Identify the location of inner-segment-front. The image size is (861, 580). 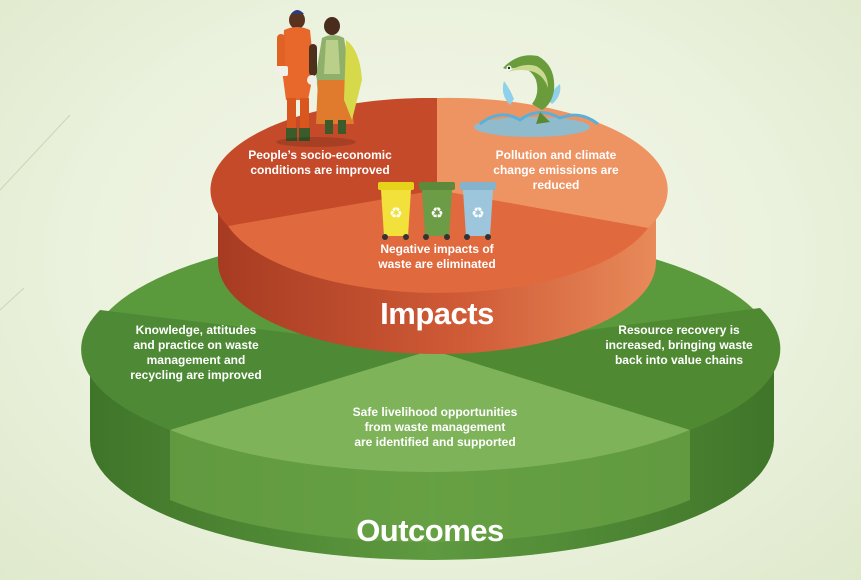
(438, 241).